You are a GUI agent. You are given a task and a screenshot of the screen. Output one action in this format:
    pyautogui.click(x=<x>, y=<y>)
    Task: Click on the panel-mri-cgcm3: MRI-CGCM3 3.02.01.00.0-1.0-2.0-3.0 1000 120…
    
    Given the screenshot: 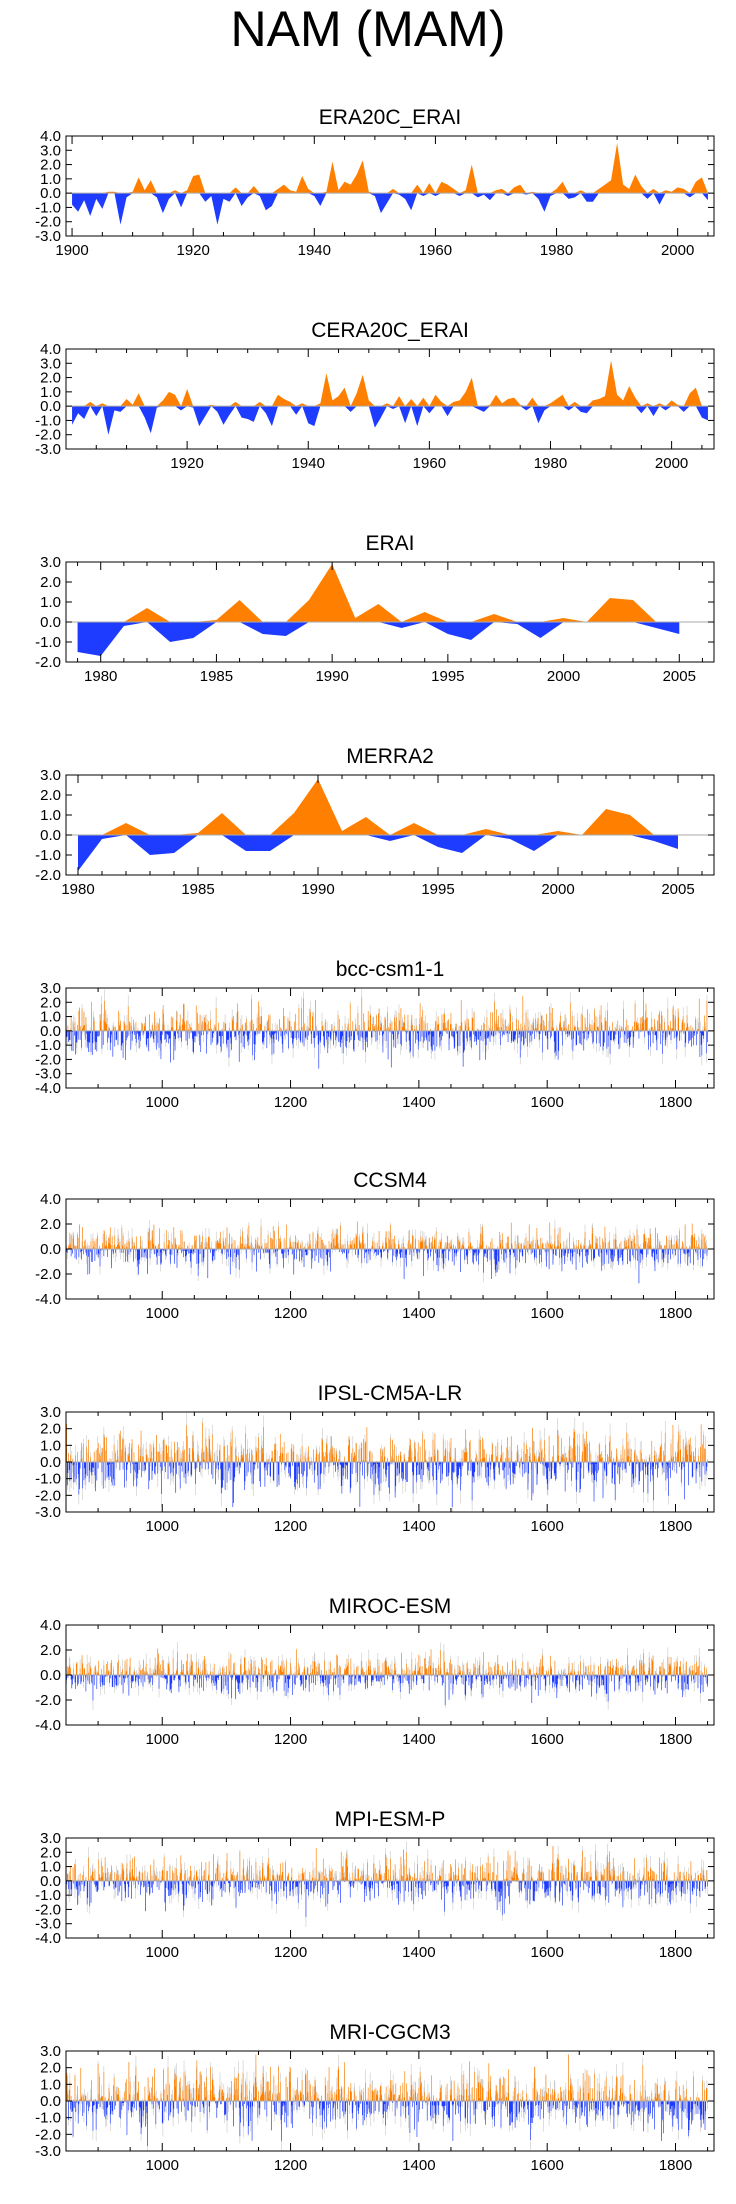 What is the action you would take?
    pyautogui.click(x=375, y=2097)
    